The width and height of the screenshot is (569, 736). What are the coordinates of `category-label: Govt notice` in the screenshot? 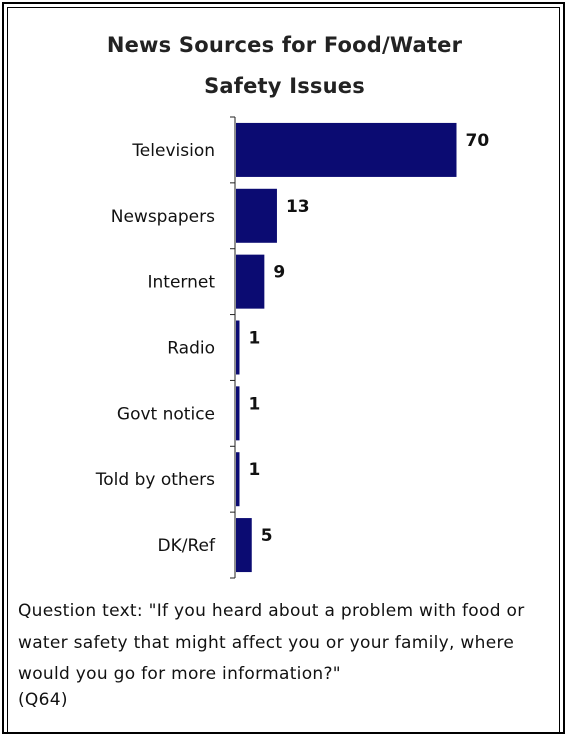 It's located at (166, 414).